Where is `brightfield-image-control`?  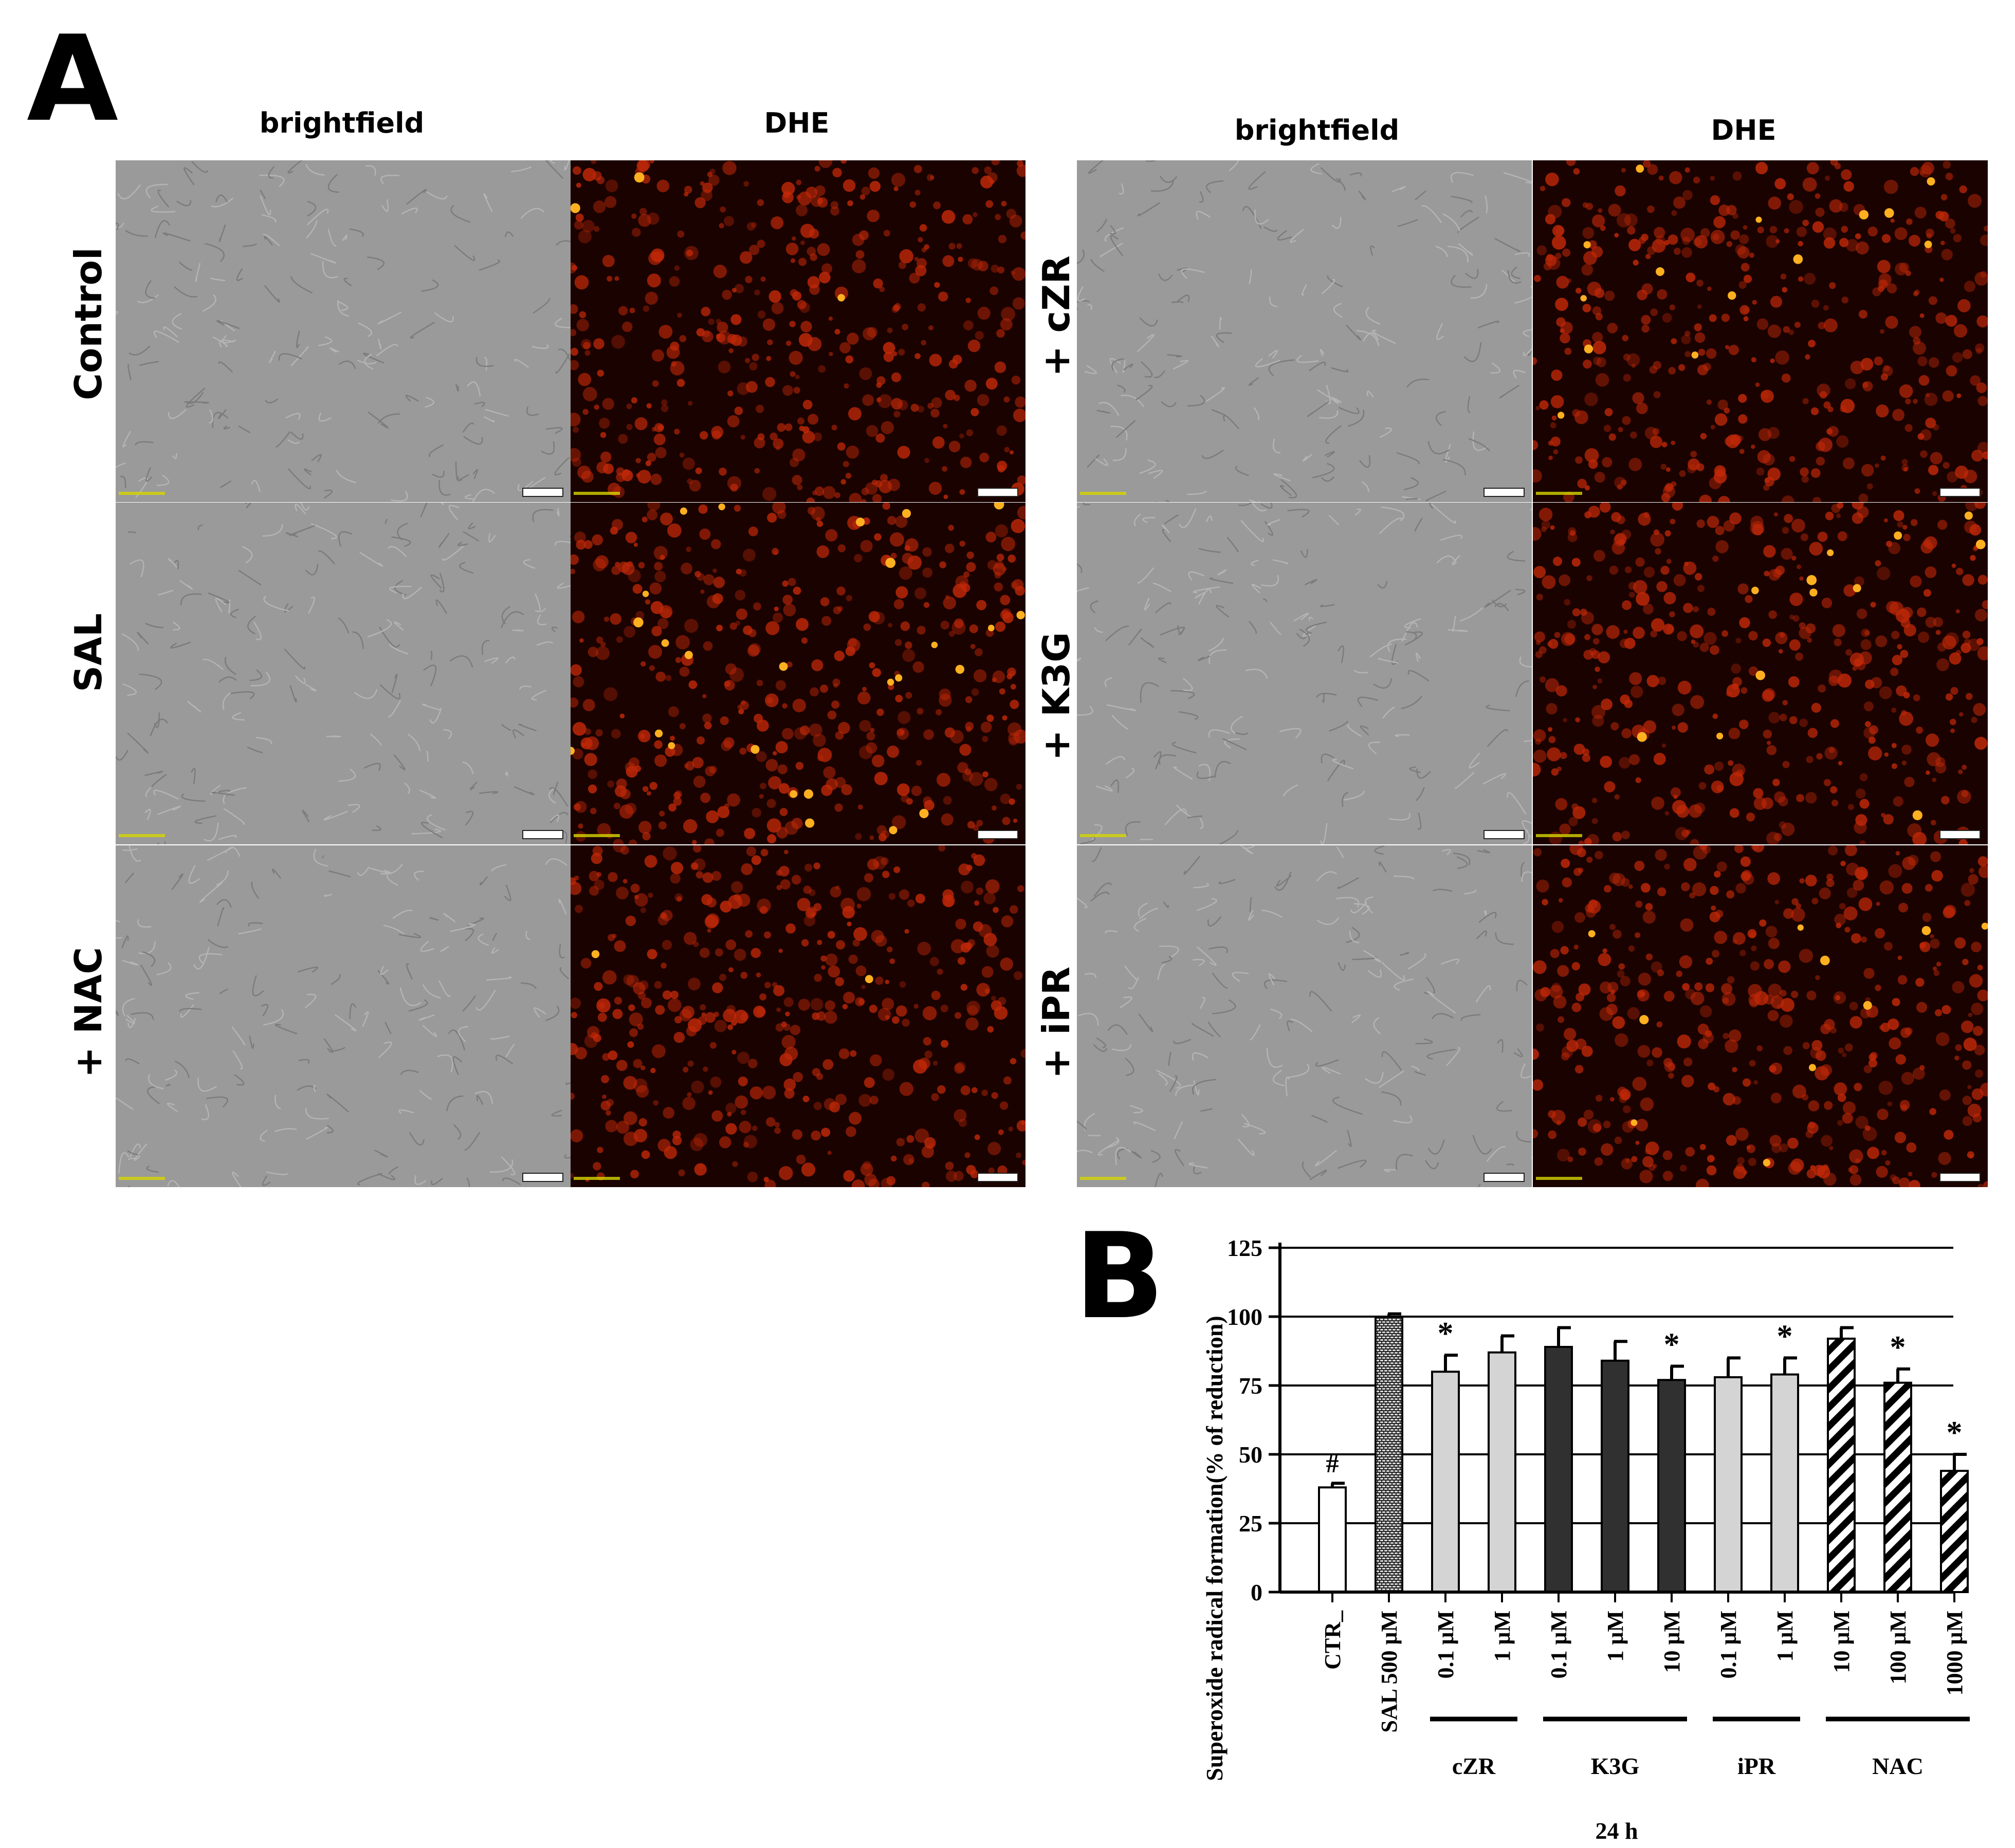
brightfield-image-control is located at coordinates (343, 331).